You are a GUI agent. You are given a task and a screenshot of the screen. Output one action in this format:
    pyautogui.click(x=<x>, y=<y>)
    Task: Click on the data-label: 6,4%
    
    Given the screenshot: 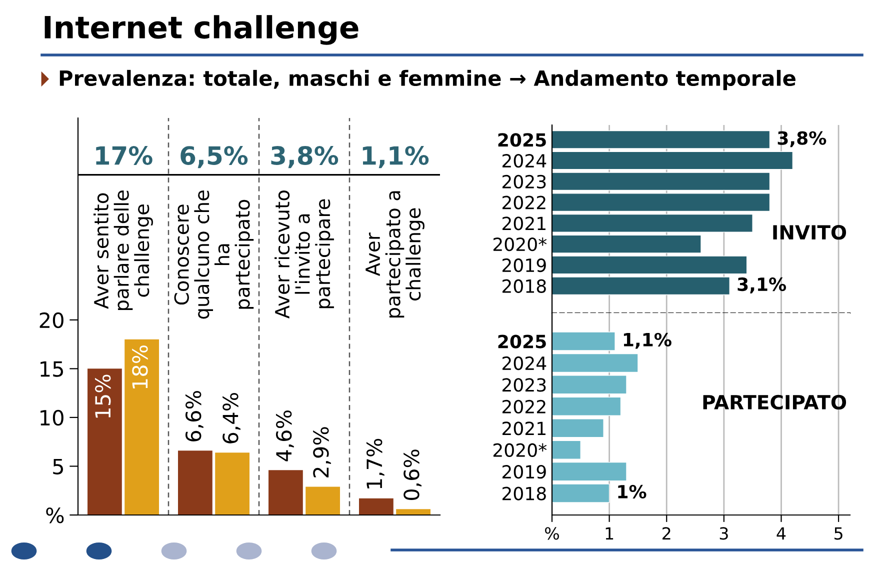 What is the action you would take?
    pyautogui.click(x=231, y=418)
    